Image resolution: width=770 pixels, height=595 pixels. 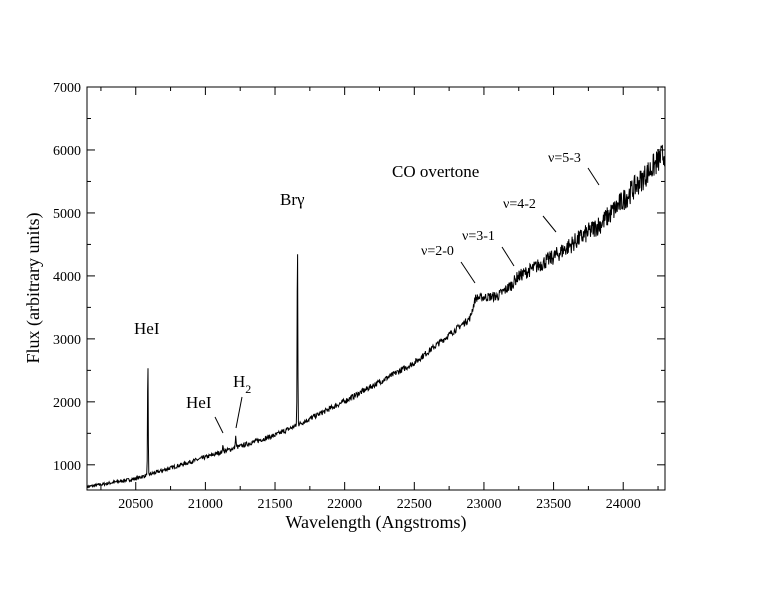 What do you see at coordinates (67, 214) in the screenshot?
I see `y-tick-label: 5000` at bounding box center [67, 214].